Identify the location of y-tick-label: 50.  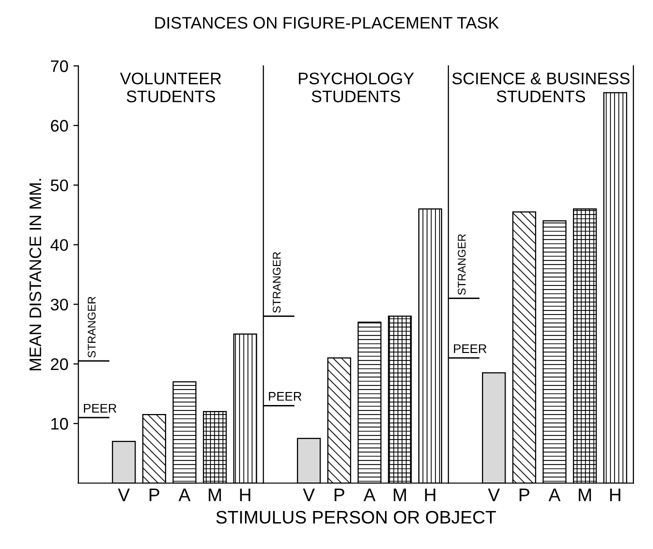
(59, 185).